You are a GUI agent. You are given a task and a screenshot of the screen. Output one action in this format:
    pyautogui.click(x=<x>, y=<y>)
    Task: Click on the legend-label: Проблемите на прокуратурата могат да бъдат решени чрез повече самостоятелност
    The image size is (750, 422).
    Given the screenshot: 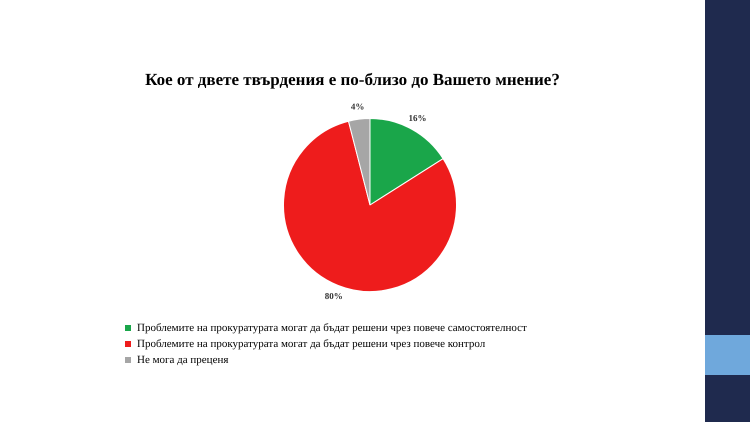 What is the action you would take?
    pyautogui.click(x=332, y=328)
    